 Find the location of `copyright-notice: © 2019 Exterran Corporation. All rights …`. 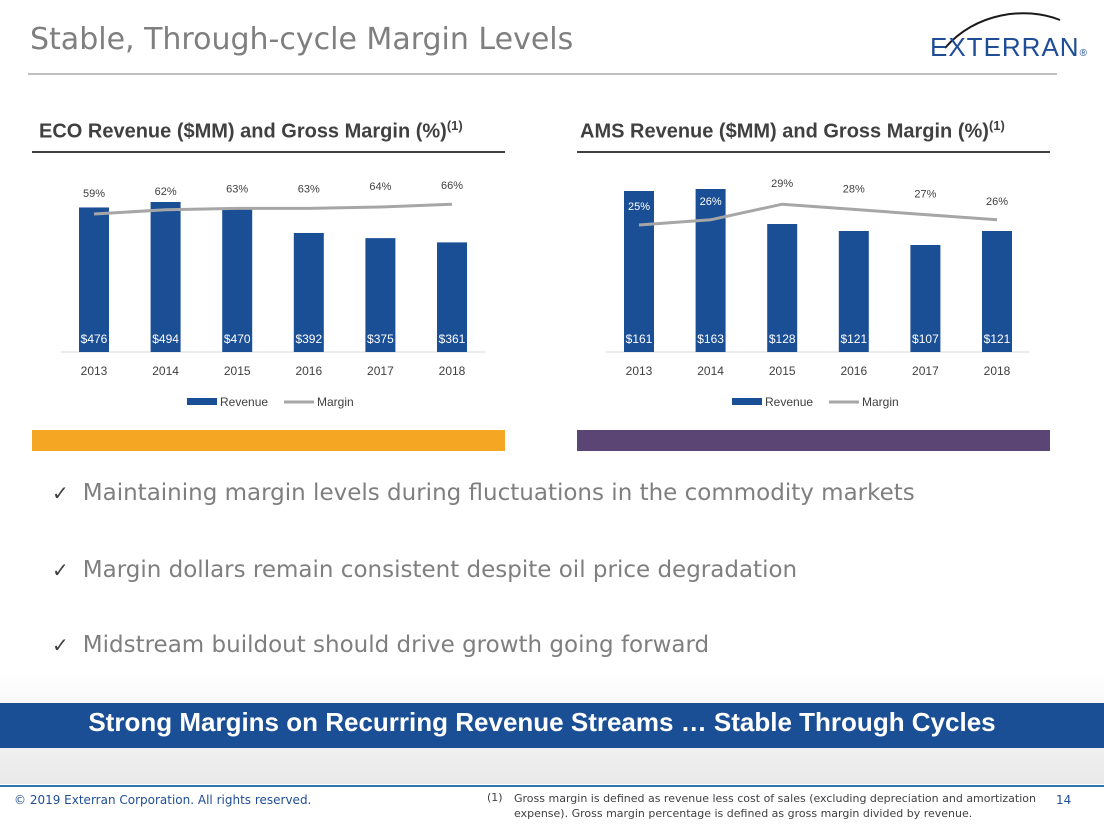

copyright-notice: © 2019 Exterran Corporation. All rights … is located at coordinates (163, 800).